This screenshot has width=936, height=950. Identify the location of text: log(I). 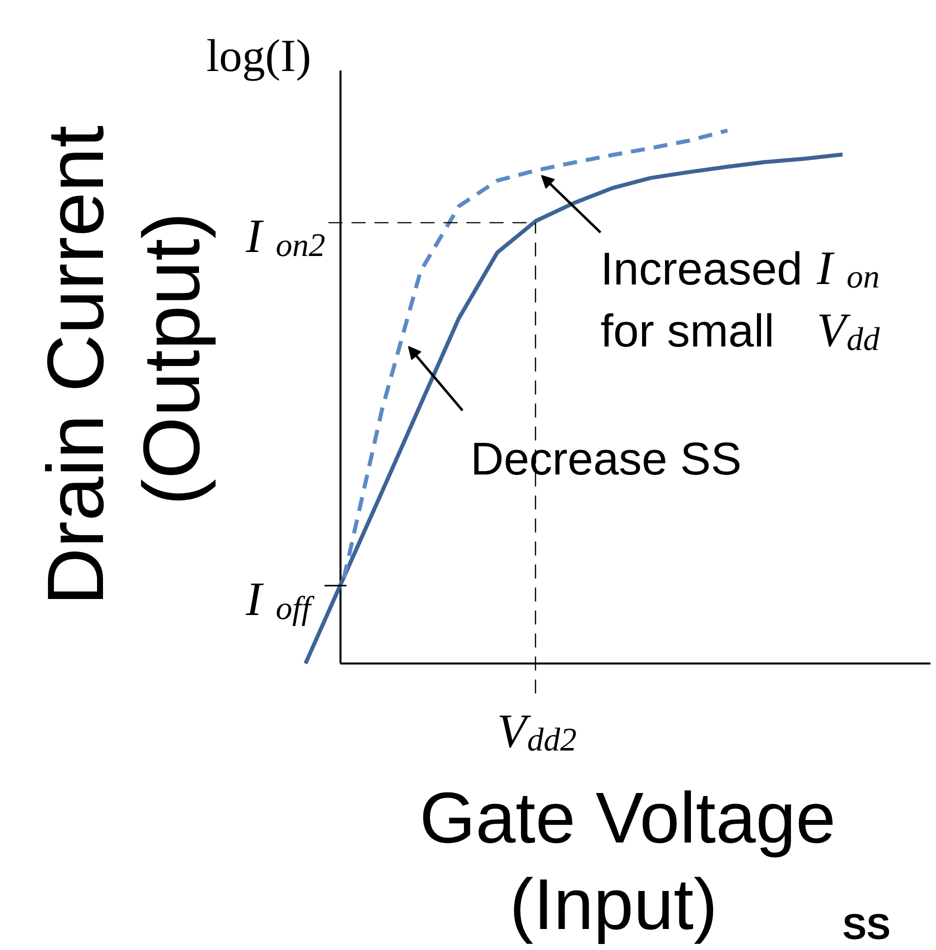
(259, 55).